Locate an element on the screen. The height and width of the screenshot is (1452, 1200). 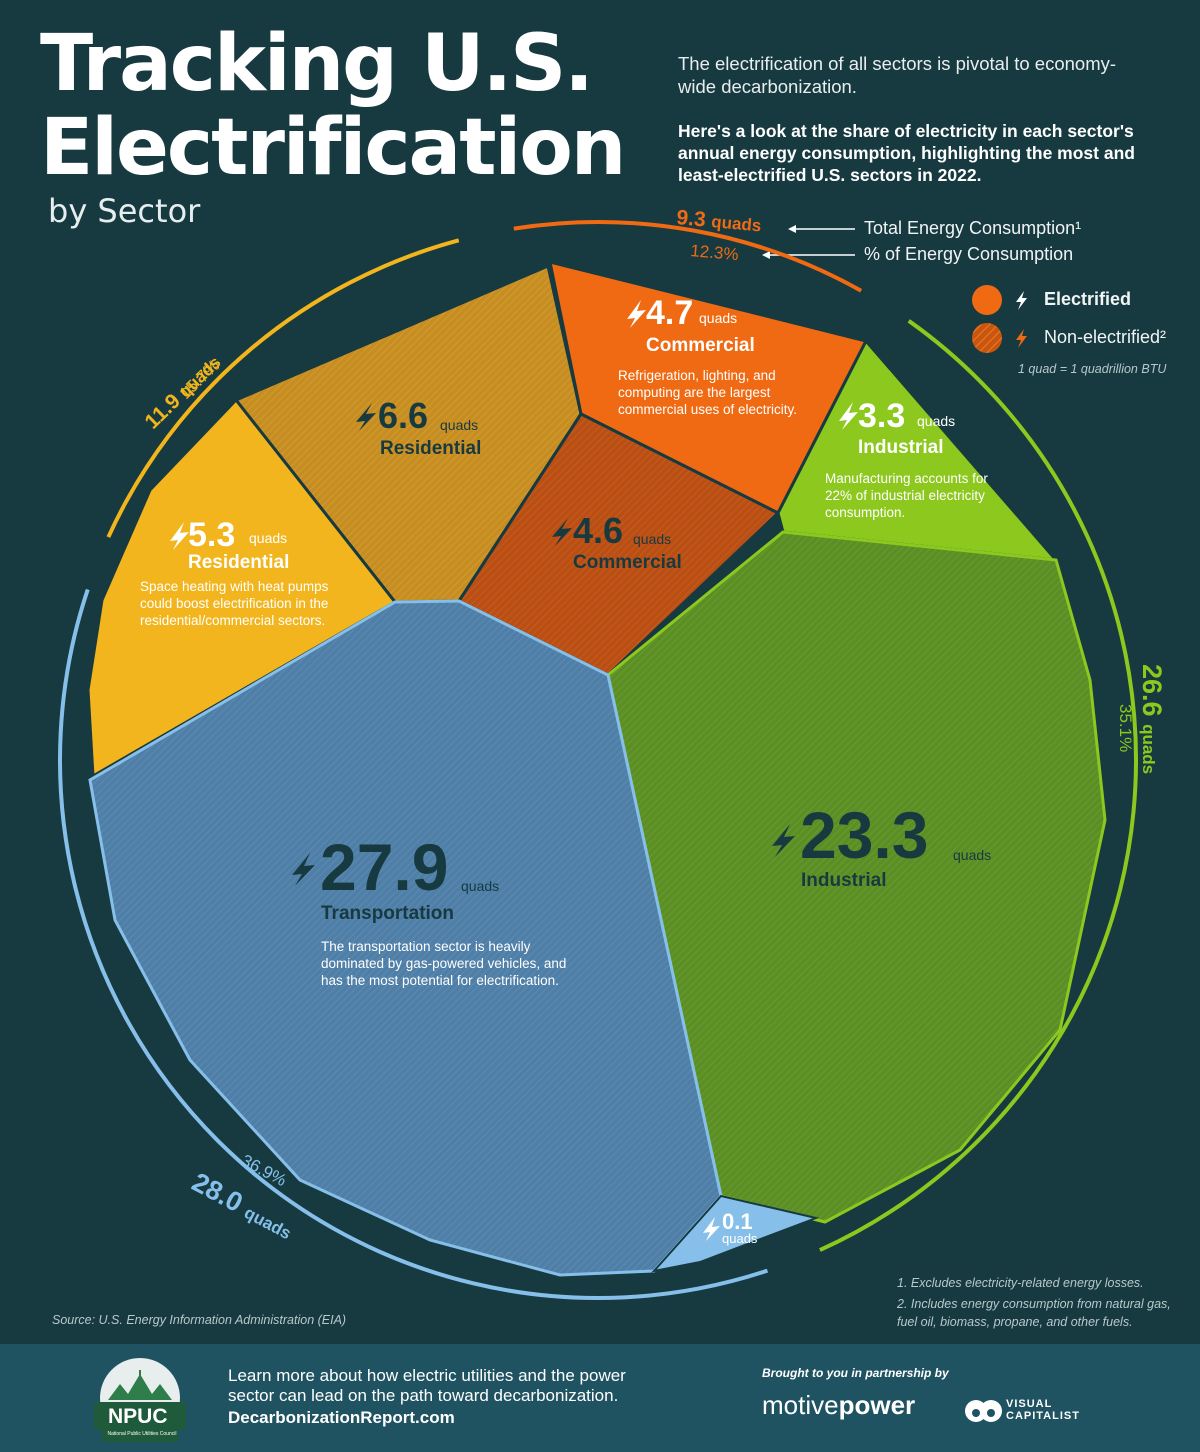
residential-non-electrified-value: 6.6 is located at coordinates (403, 415).